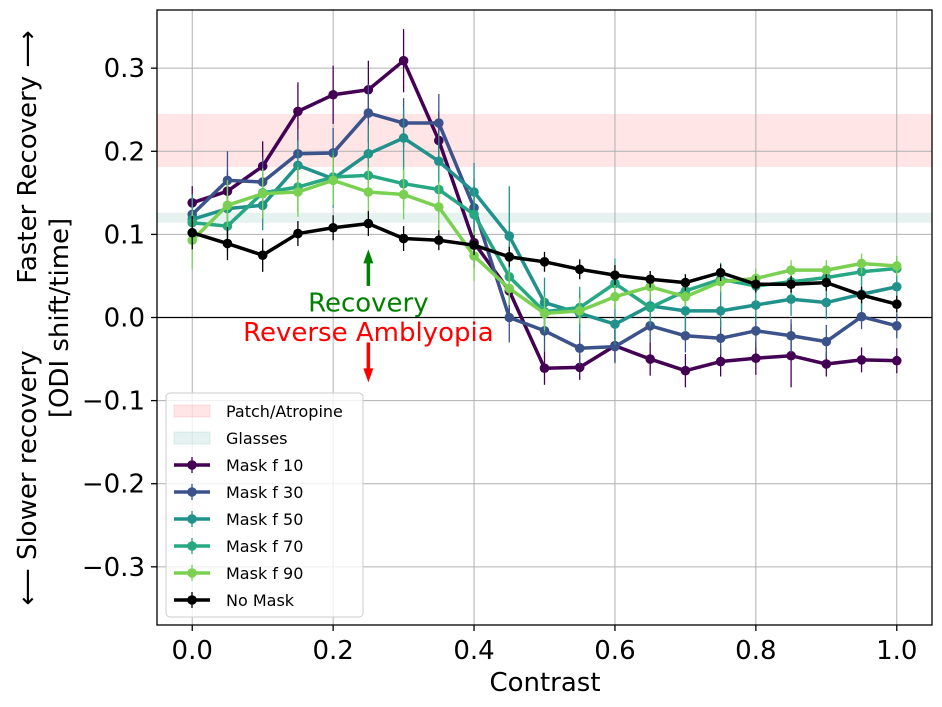 The height and width of the screenshot is (707, 942). Describe the element at coordinates (544, 645) in the screenshot. I see `x-axis-ticks: 0.0 0.2 0.4 0.6 0.8 1.0` at that location.